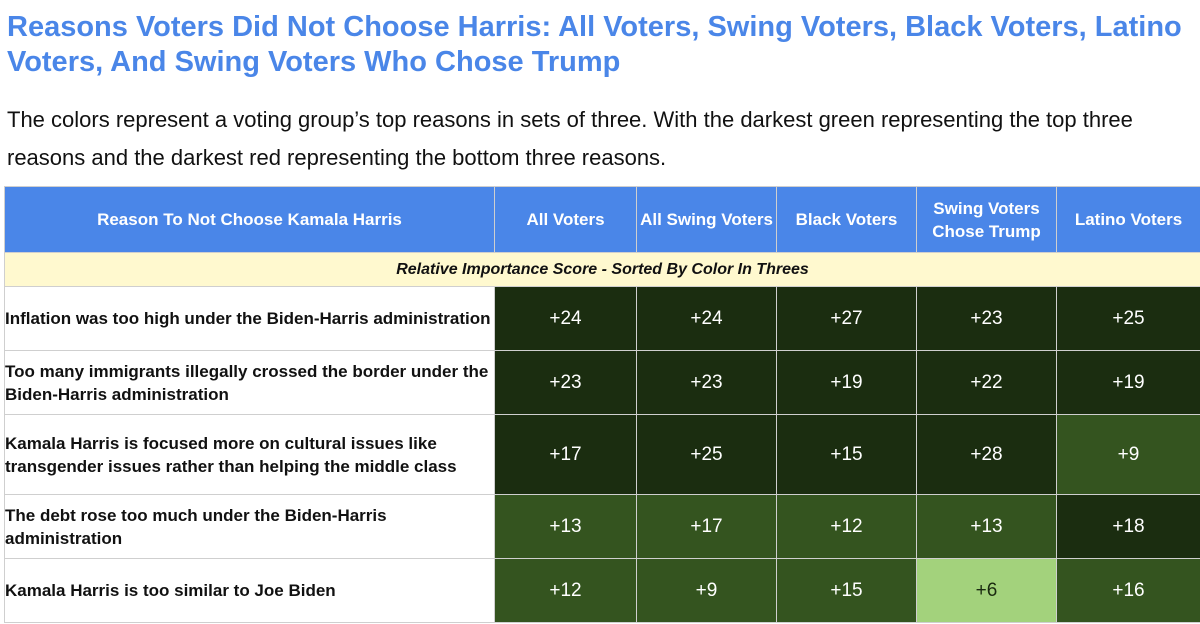 The height and width of the screenshot is (624, 1200). Describe the element at coordinates (249, 219) in the screenshot. I see `column-header-reason: Reason To Not Choose Kamala Harris` at that location.